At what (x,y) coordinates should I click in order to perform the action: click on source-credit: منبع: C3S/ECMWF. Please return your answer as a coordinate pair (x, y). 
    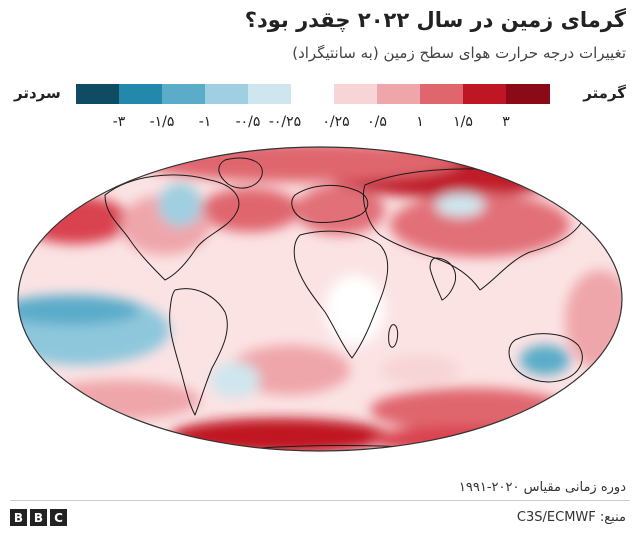
    Looking at the image, I should click on (571, 517).